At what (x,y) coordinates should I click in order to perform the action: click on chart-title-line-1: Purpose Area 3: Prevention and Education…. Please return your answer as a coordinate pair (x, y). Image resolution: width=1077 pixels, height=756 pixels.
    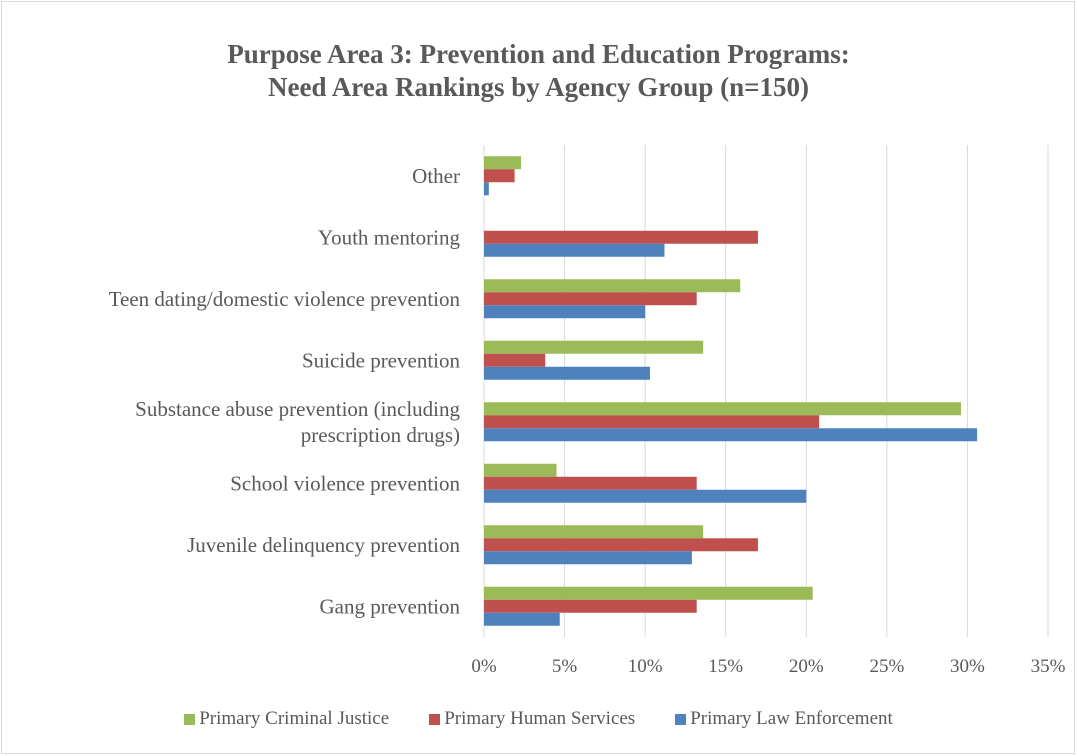
    Looking at the image, I should click on (538, 54).